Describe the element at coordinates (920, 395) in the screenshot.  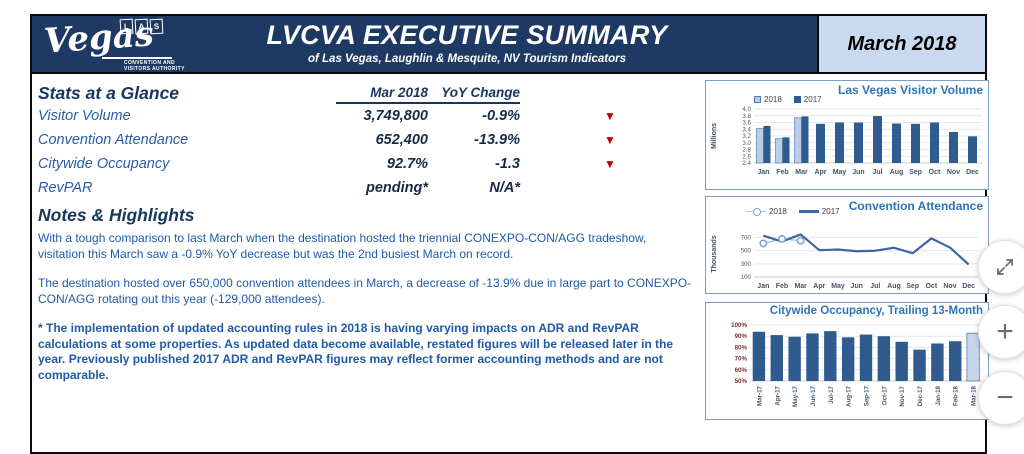
I see `svg-text: Dec-17` at that location.